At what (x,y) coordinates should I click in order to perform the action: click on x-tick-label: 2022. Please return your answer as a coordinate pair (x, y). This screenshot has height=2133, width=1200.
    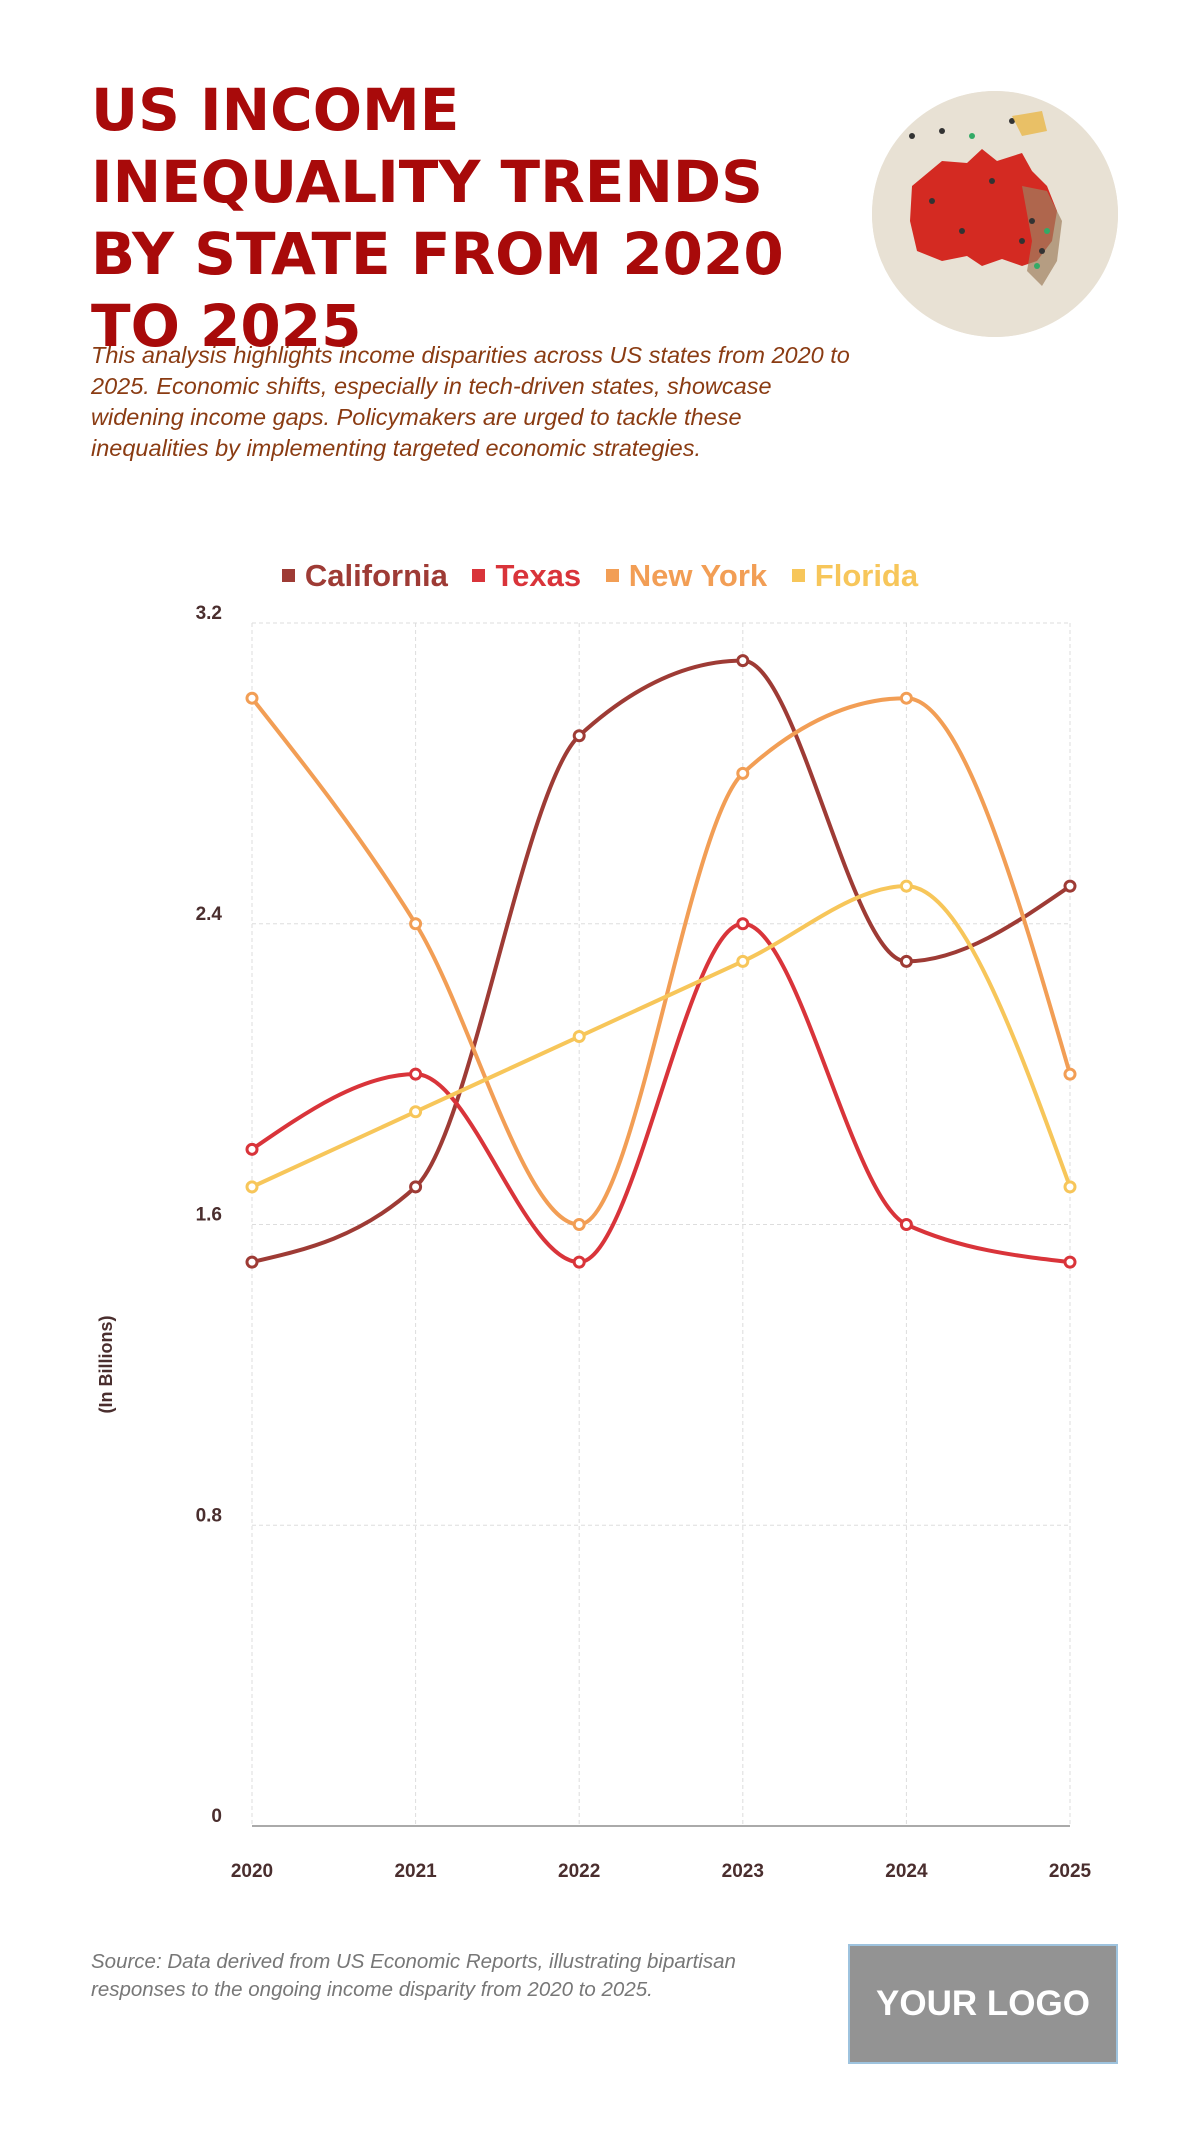
    Looking at the image, I should click on (579, 1871).